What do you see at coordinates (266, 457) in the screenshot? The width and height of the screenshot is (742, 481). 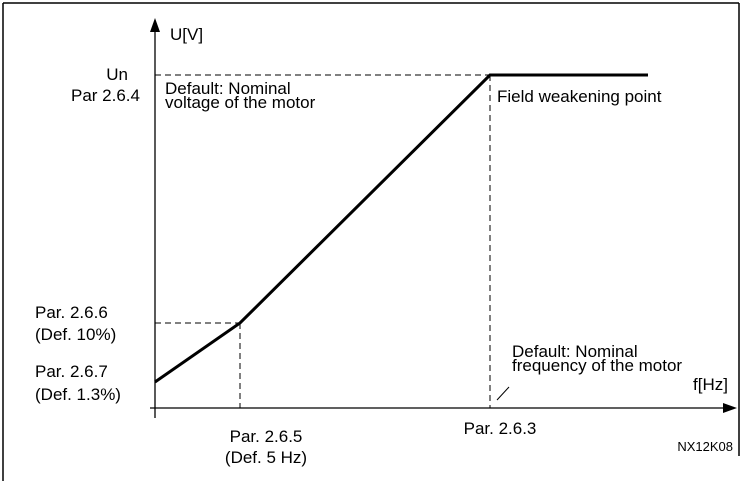 I see `fmid-default: (Def. 5 Hz)` at bounding box center [266, 457].